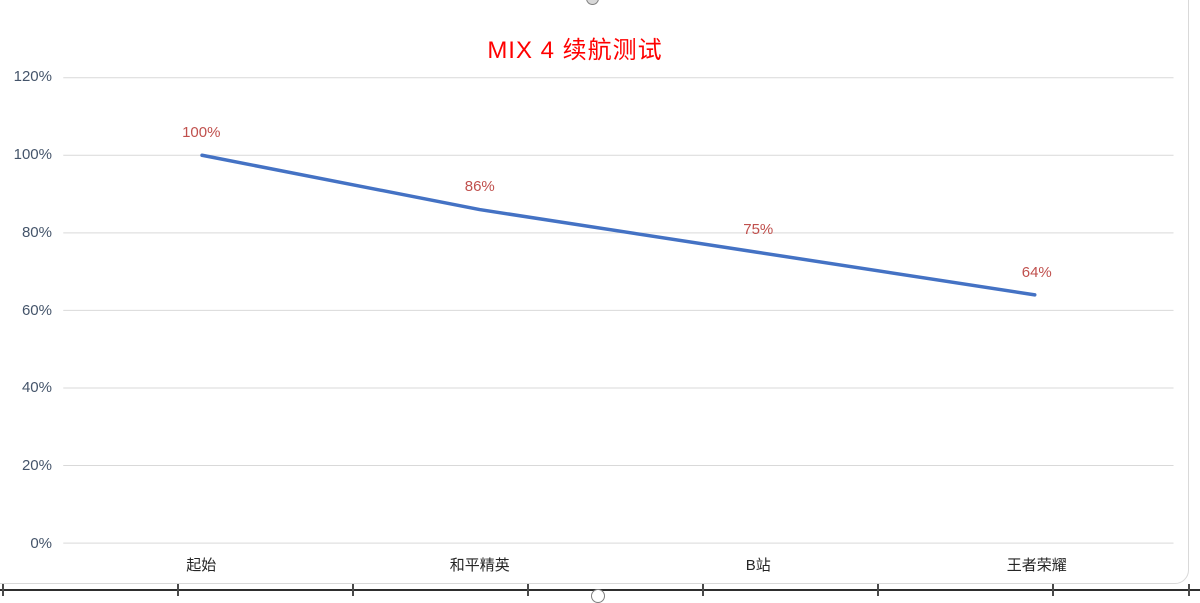 The width and height of the screenshot is (1200, 603). What do you see at coordinates (36, 310) in the screenshot?
I see `y-axis-tick-label: 60%` at bounding box center [36, 310].